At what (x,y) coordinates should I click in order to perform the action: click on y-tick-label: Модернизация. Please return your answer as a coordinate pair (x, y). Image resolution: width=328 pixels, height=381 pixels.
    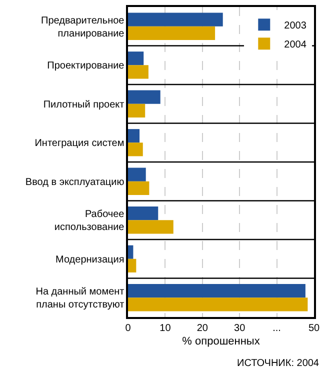
    Looking at the image, I should click on (90, 260).